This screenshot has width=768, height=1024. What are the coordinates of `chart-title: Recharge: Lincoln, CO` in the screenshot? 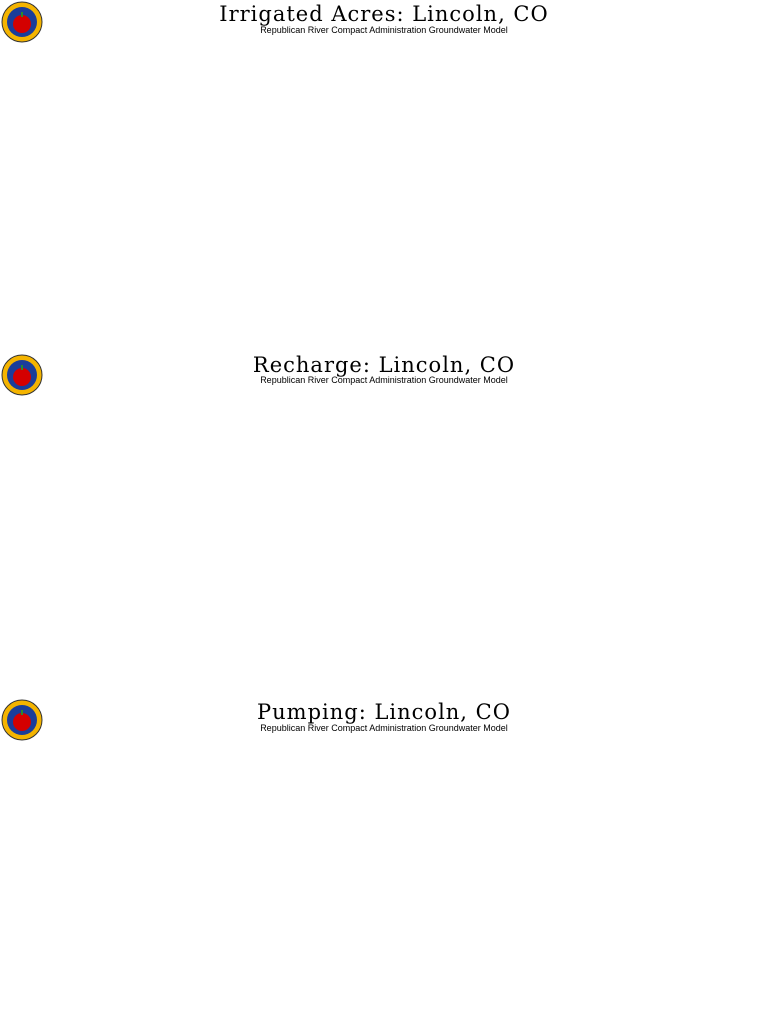 It's located at (384, 365).